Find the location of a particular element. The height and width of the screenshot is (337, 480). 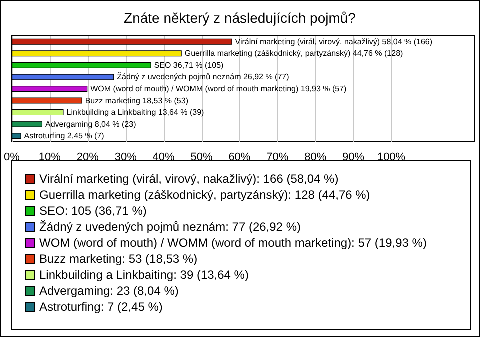

legend-label: Virální marketing (virál, virový, nakažlivý): 166 (58,04 %) is located at coordinates (189, 179).